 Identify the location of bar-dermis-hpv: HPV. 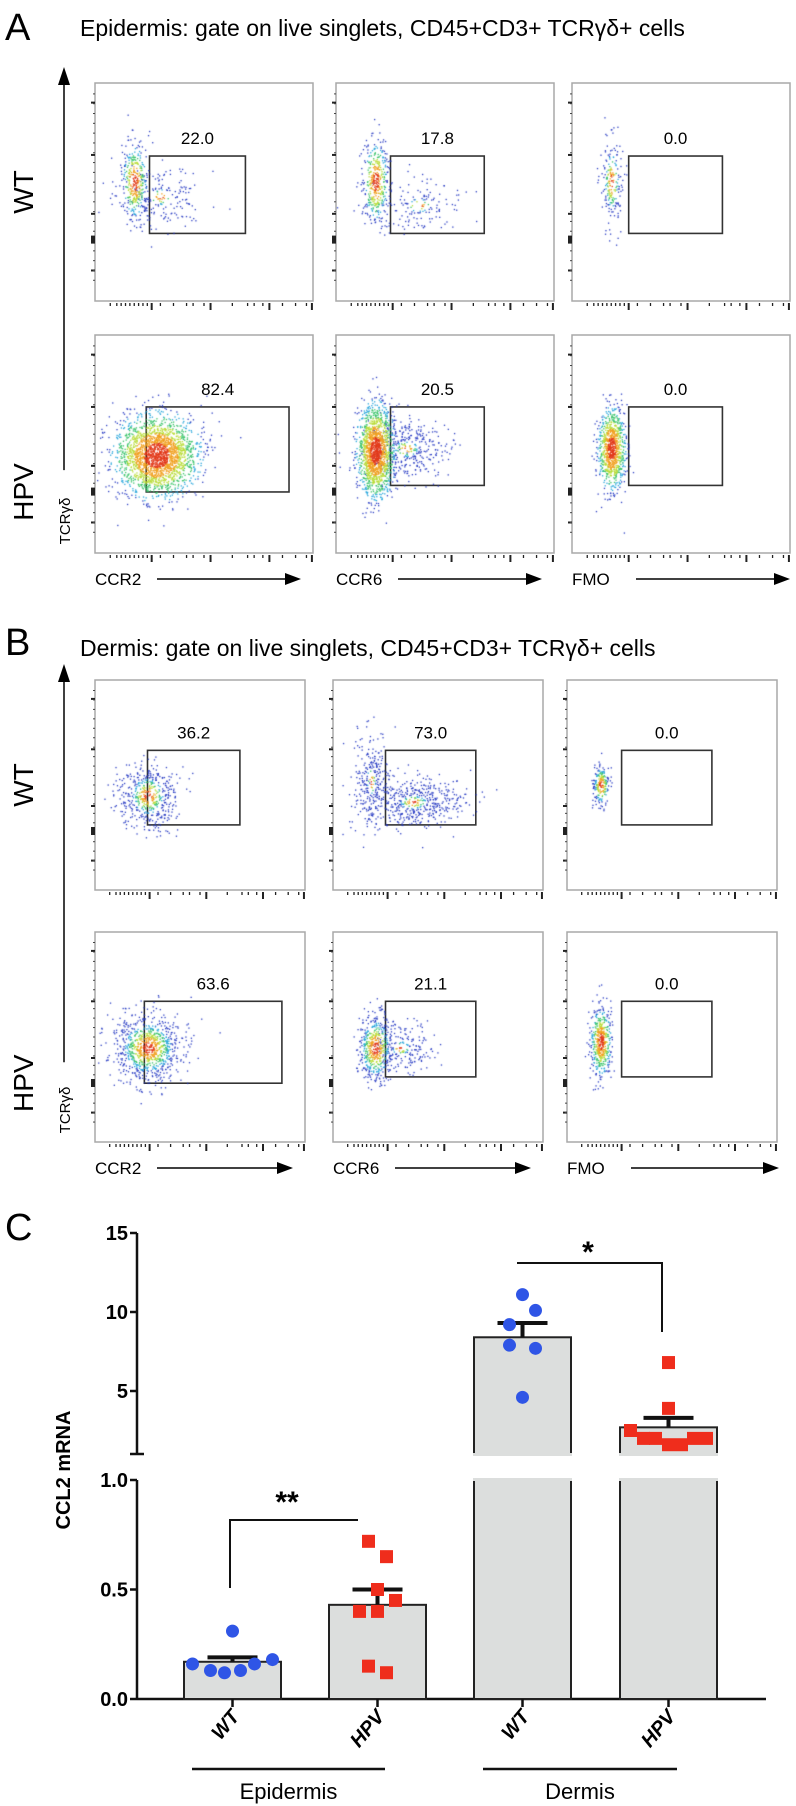
(668, 1554).